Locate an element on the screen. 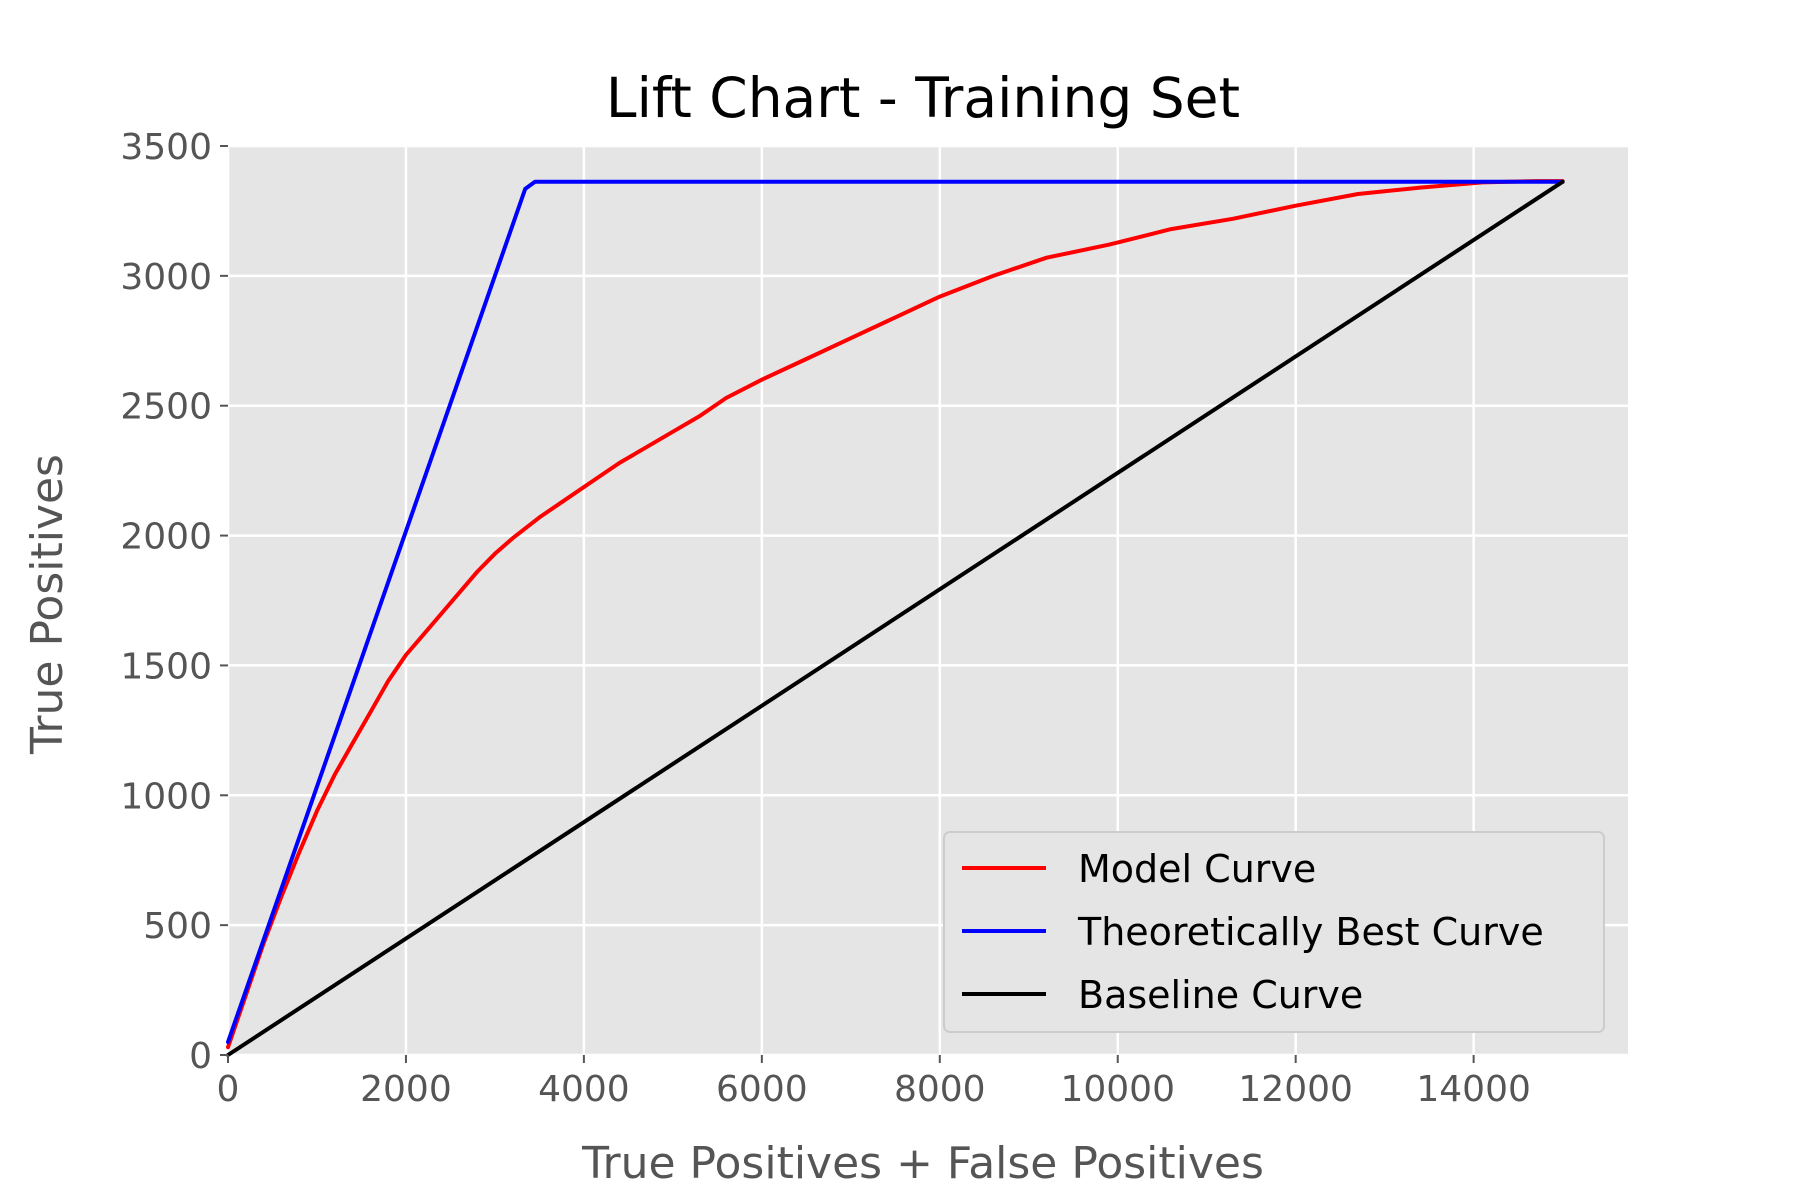  x-axis-label: True Positives + False Positives is located at coordinates (922, 1163).